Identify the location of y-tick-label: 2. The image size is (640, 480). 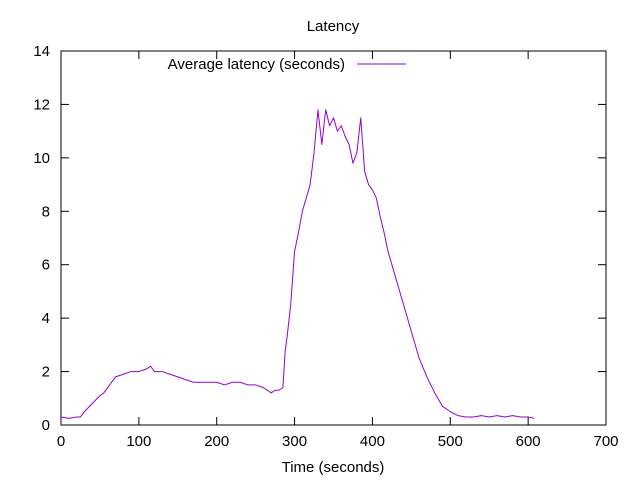
(46, 372).